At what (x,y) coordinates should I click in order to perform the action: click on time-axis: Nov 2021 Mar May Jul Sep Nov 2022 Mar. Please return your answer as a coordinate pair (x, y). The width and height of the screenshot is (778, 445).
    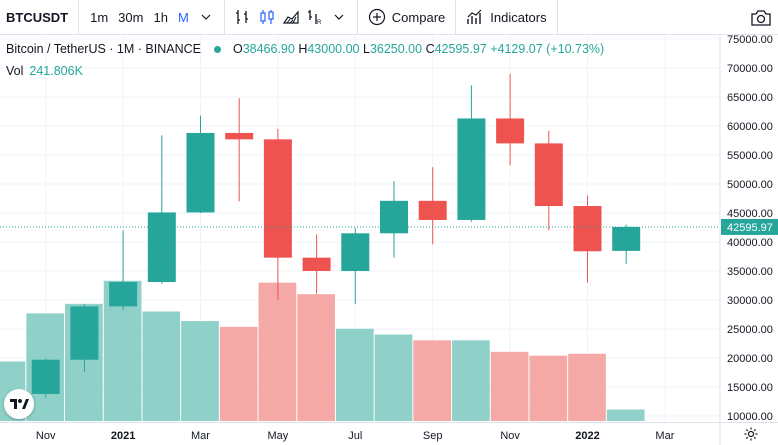
    Looking at the image, I should click on (389, 432).